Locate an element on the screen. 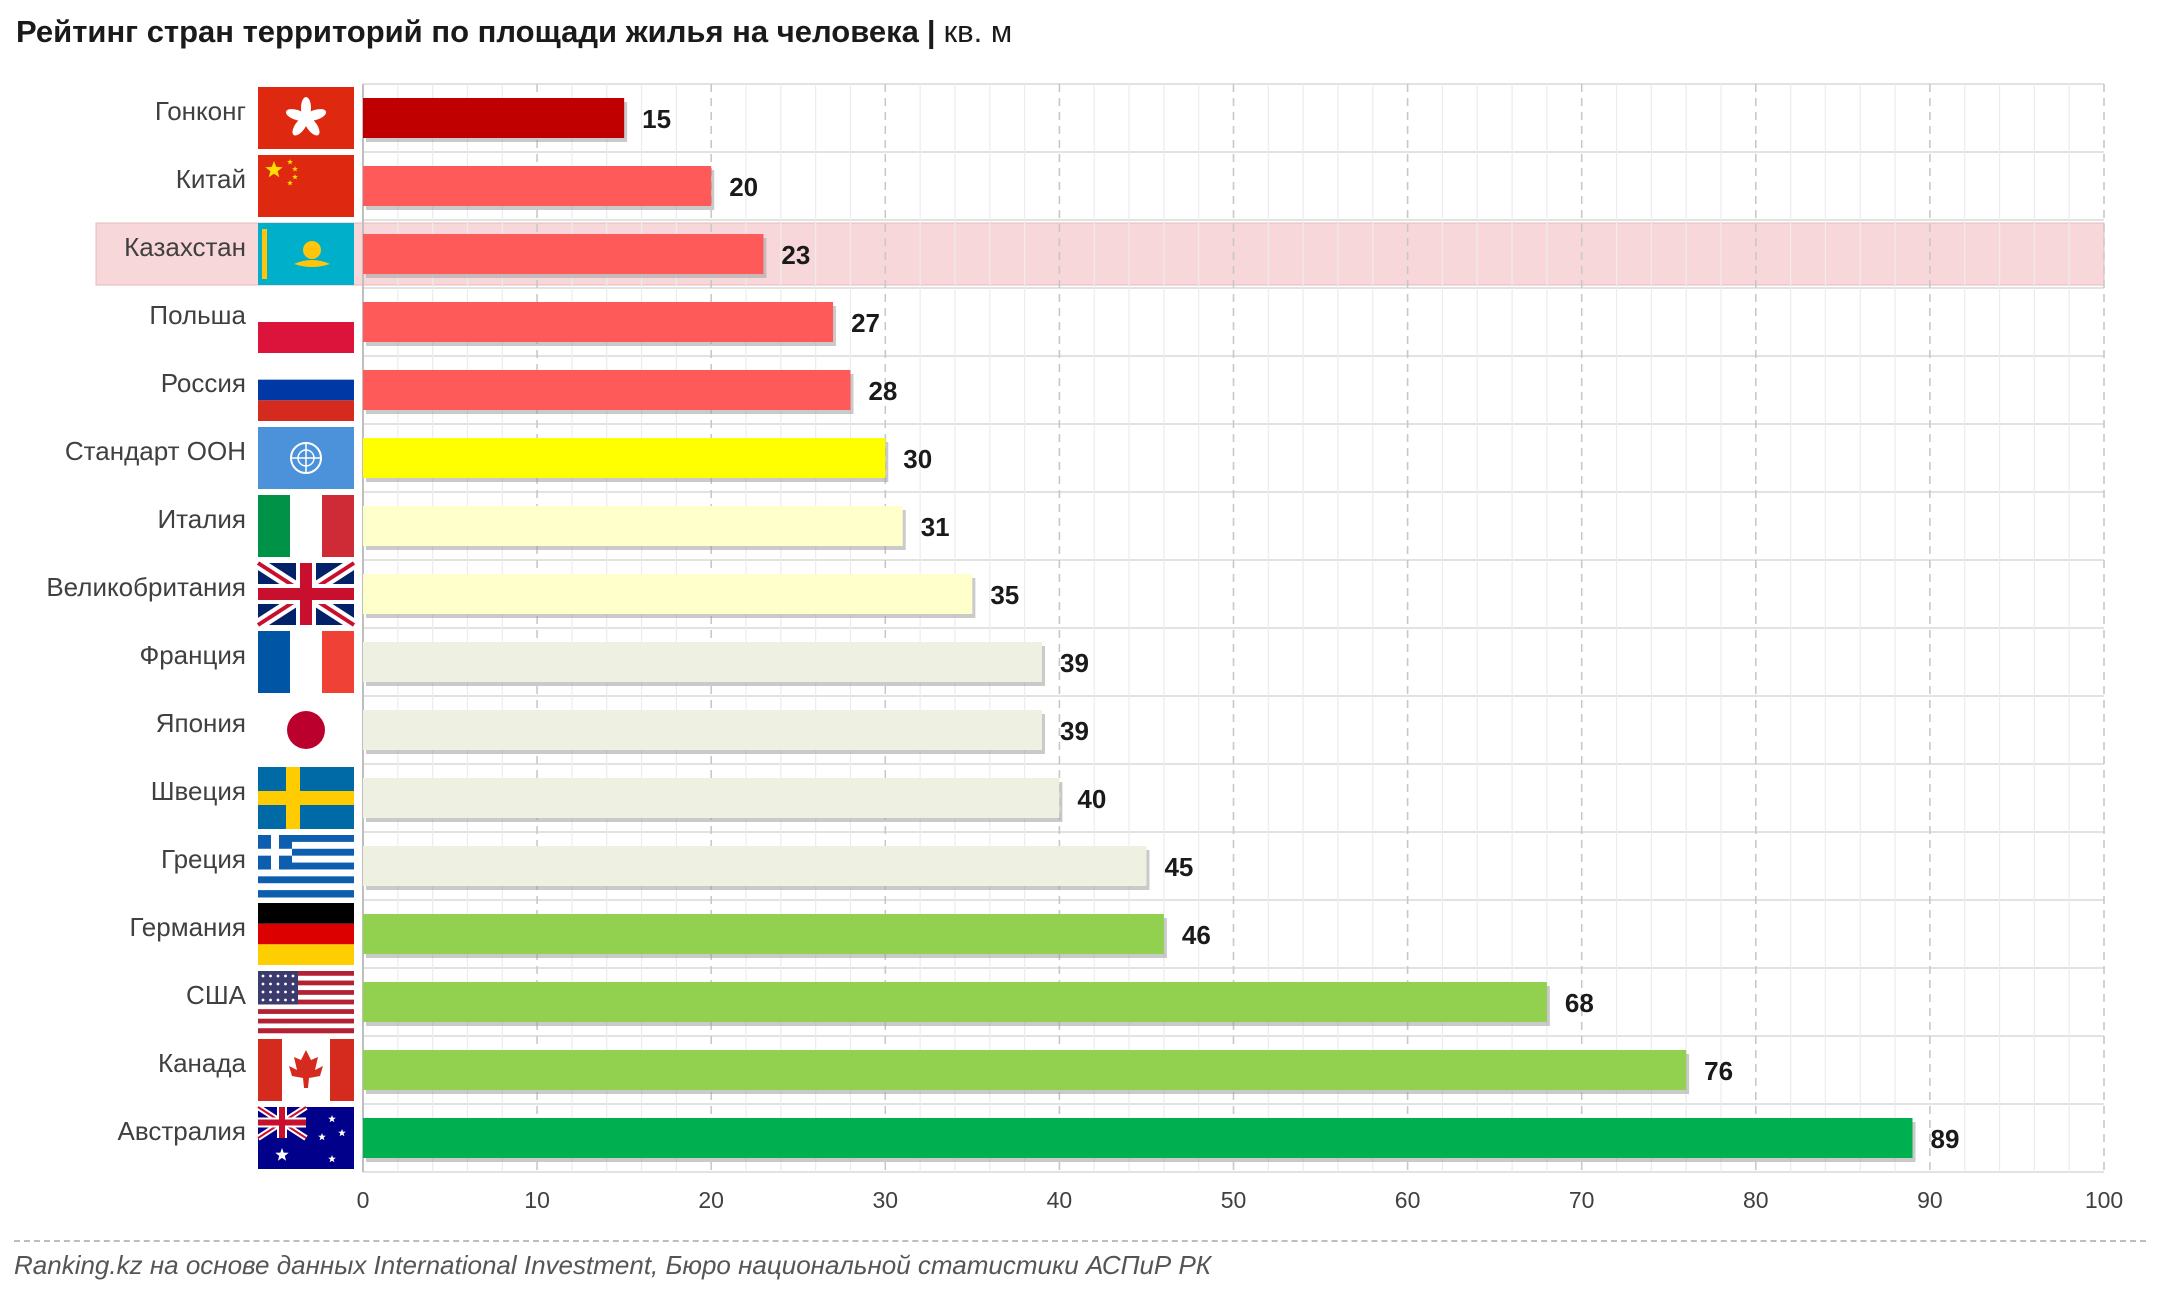 The width and height of the screenshot is (2160, 1296). x-tick-label: 40 is located at coordinates (1060, 1200).